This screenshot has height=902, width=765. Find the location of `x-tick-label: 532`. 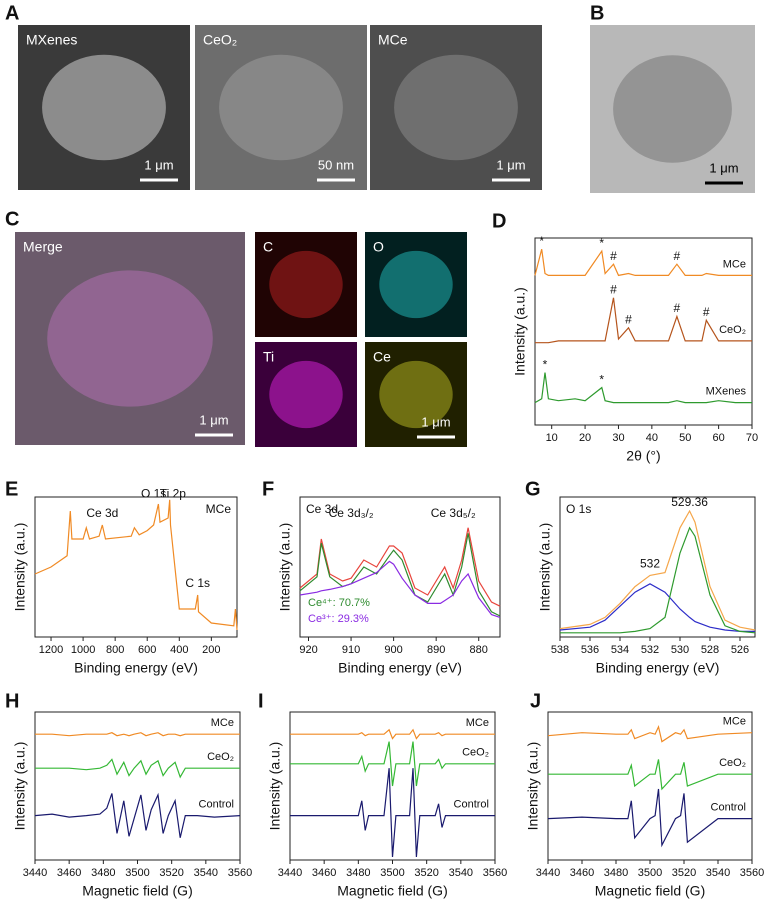

x-tick-label: 532 is located at coordinates (650, 650).